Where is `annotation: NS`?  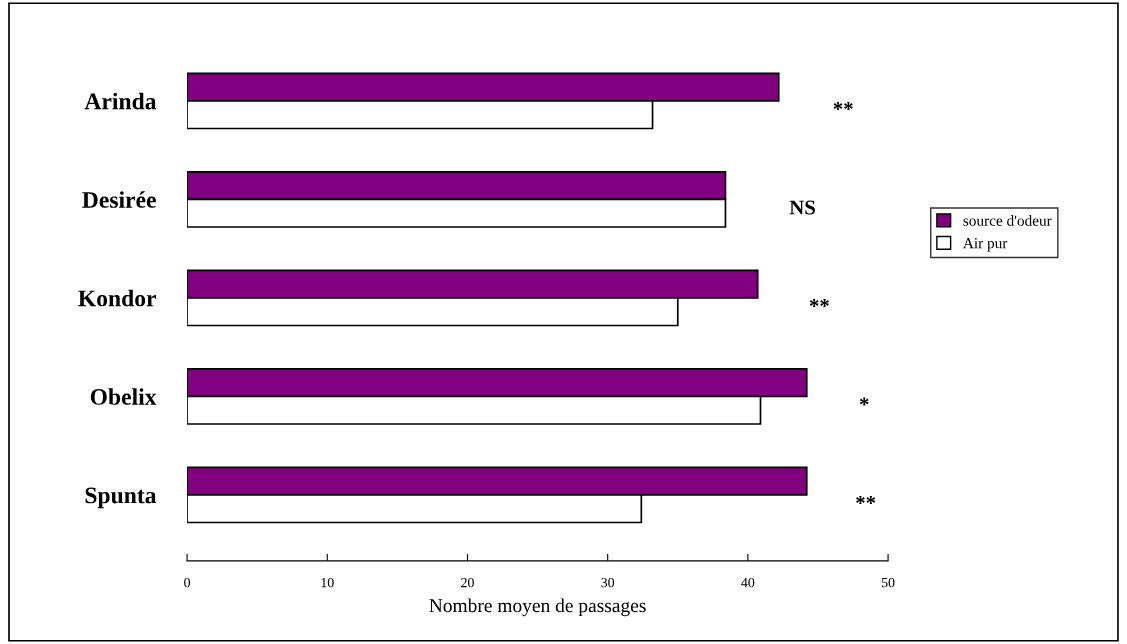
annotation: NS is located at coordinates (802, 207).